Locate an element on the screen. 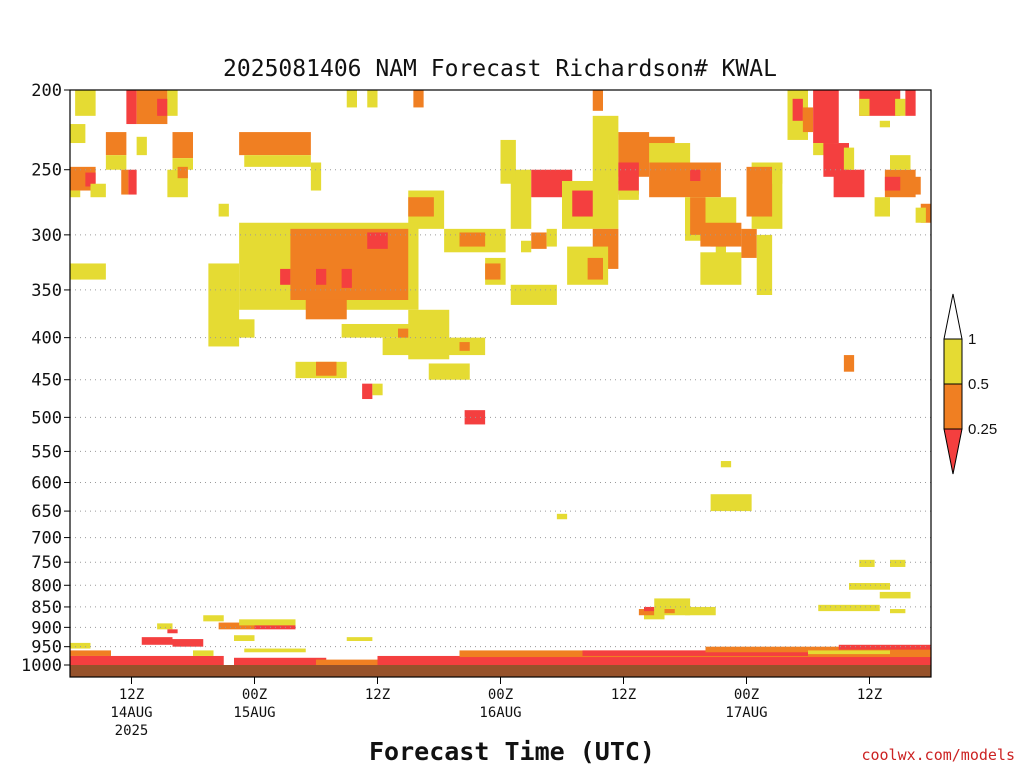 This screenshot has height=768, width=1024. xtick-label-3-1: 16AUG is located at coordinates (500, 713).